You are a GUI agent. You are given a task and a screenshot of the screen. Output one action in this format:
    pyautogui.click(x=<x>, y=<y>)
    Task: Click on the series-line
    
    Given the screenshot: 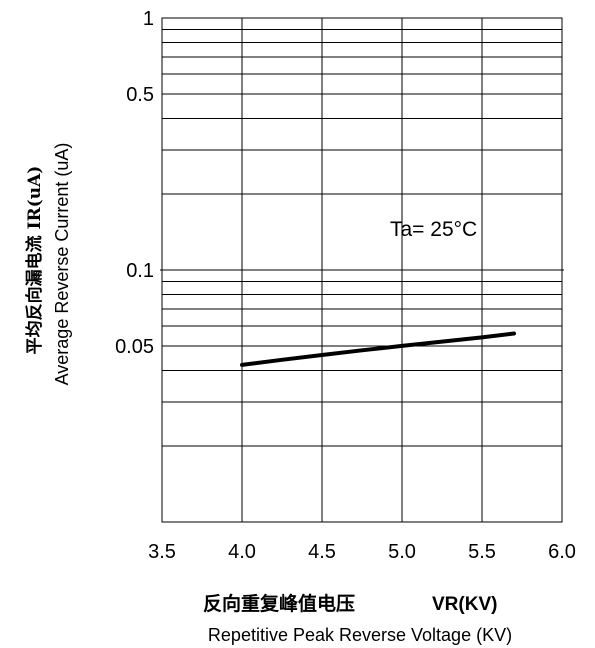 What is the action you would take?
    pyautogui.click(x=378, y=349)
    